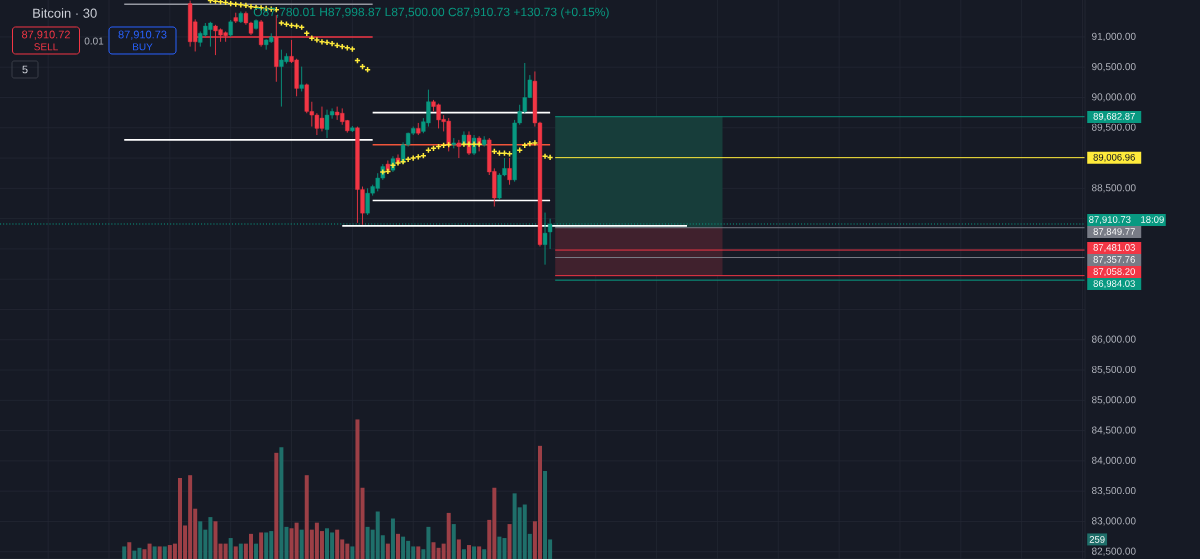 This screenshot has width=1200, height=559. I want to click on y-tick-label: 83,000.00, so click(1113, 521).